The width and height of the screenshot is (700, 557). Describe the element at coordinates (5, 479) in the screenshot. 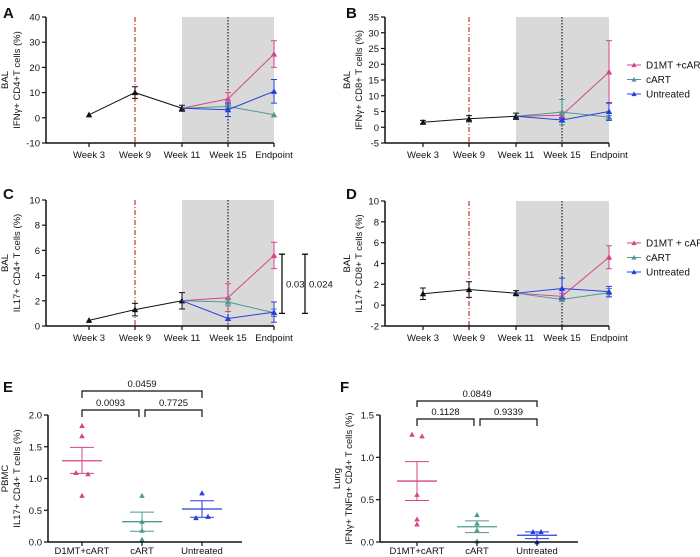

I see `y-axis-label-tissue: PBMC` at that location.